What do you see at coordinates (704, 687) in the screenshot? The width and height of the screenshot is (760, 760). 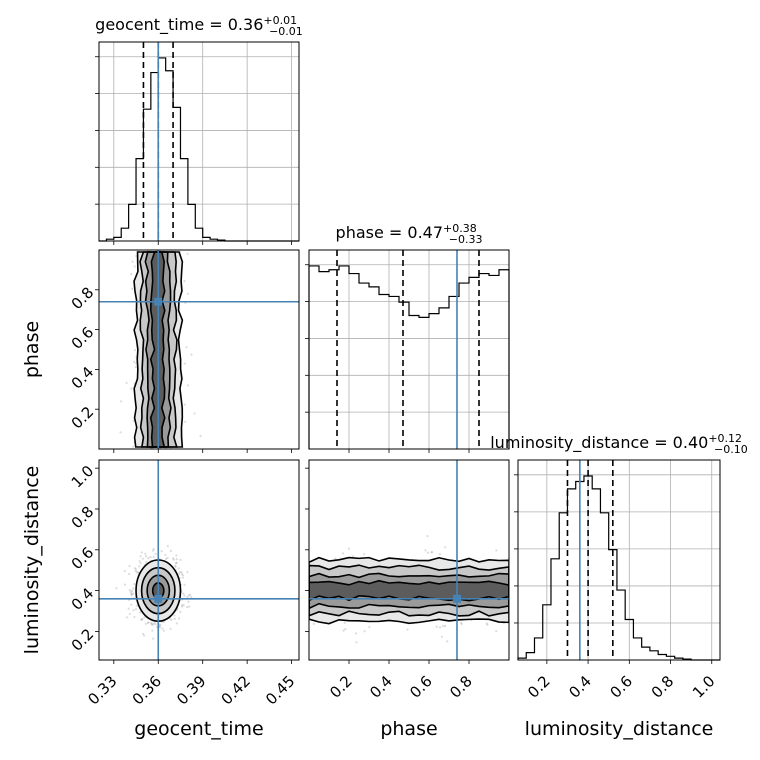 I see `x-tick-label: 1.0` at bounding box center [704, 687].